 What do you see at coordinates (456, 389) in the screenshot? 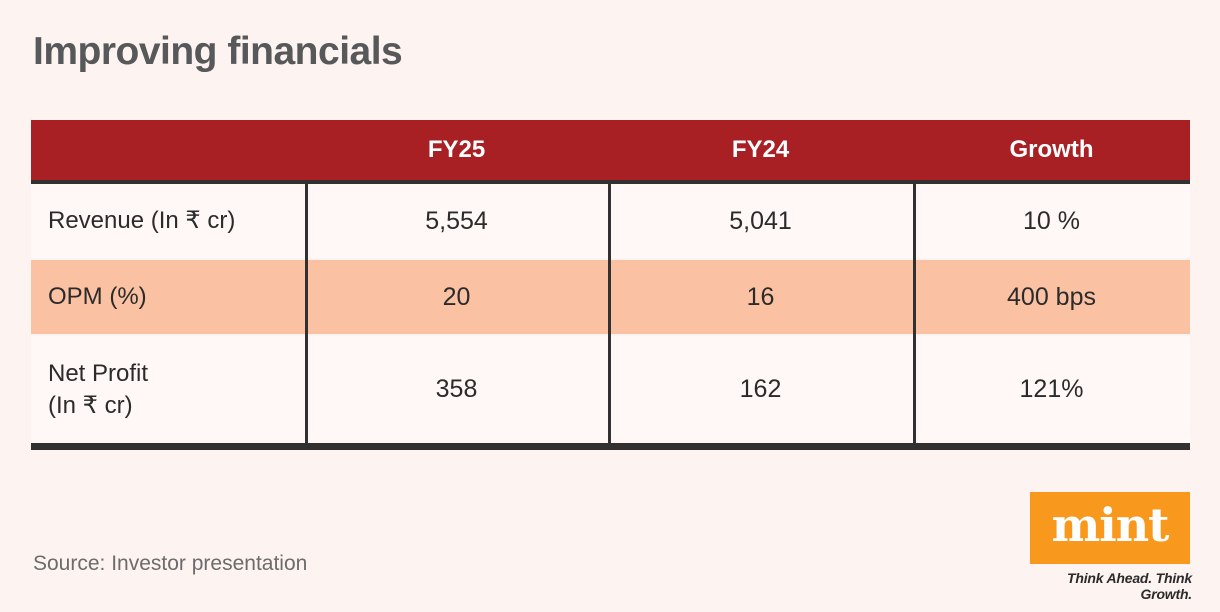
I see `cell-value: 358` at bounding box center [456, 389].